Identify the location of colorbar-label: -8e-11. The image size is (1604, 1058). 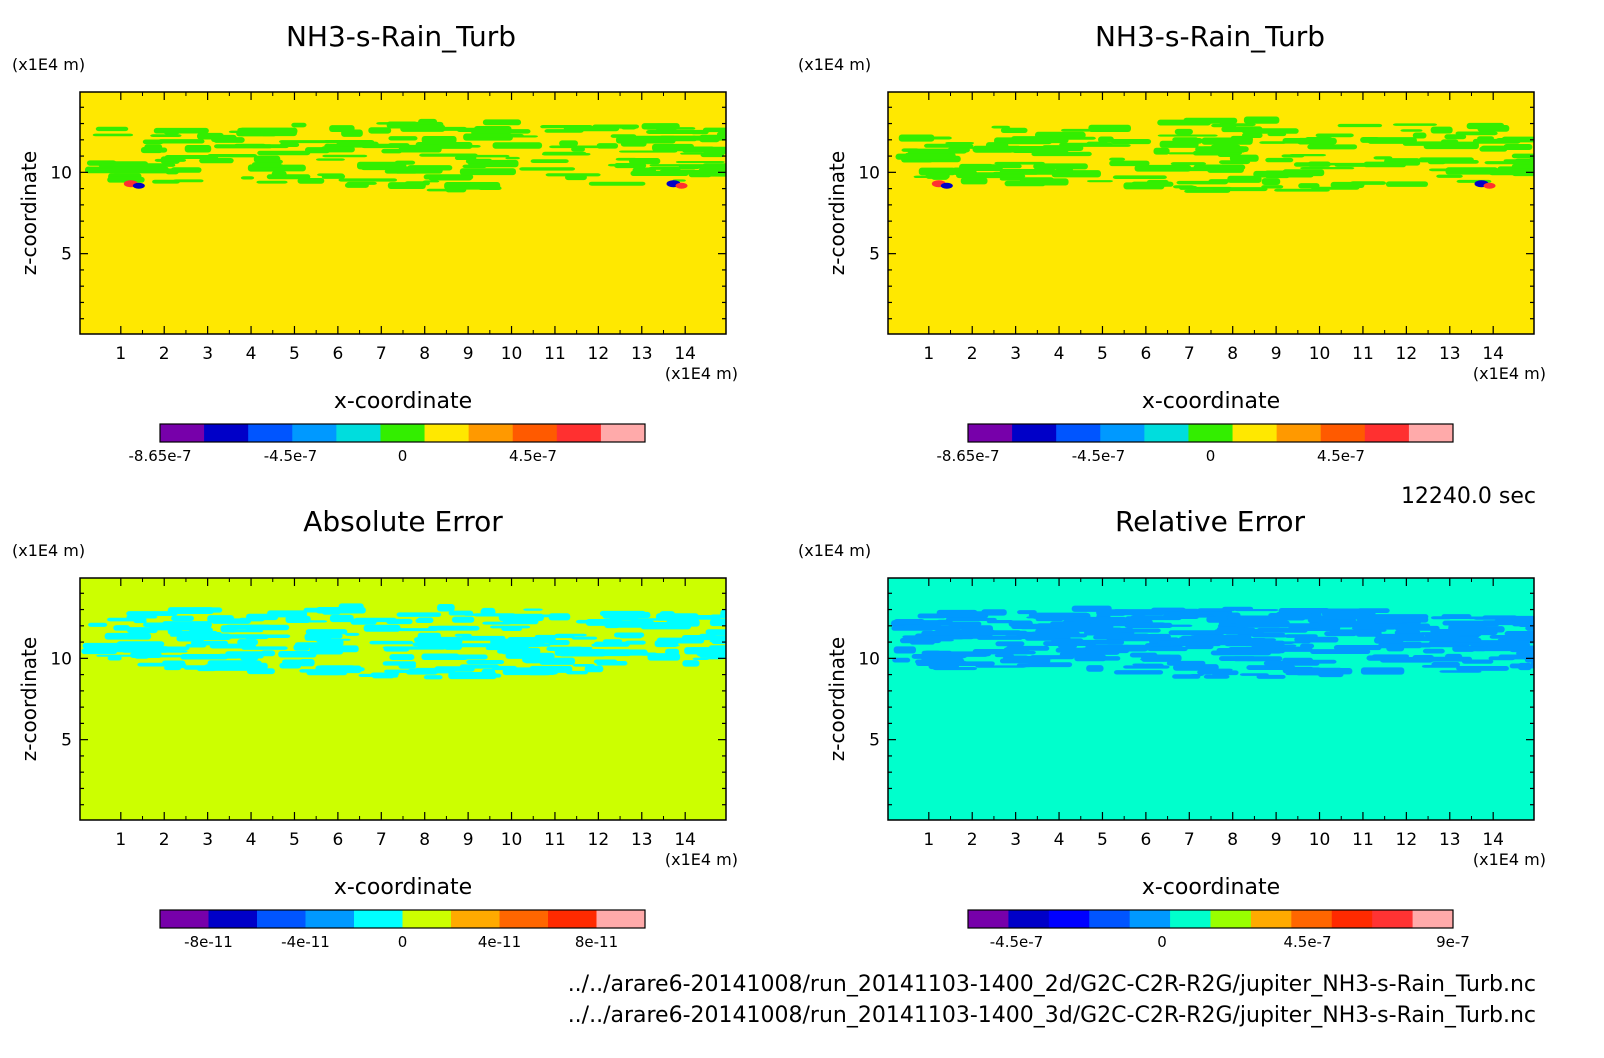
(208, 942).